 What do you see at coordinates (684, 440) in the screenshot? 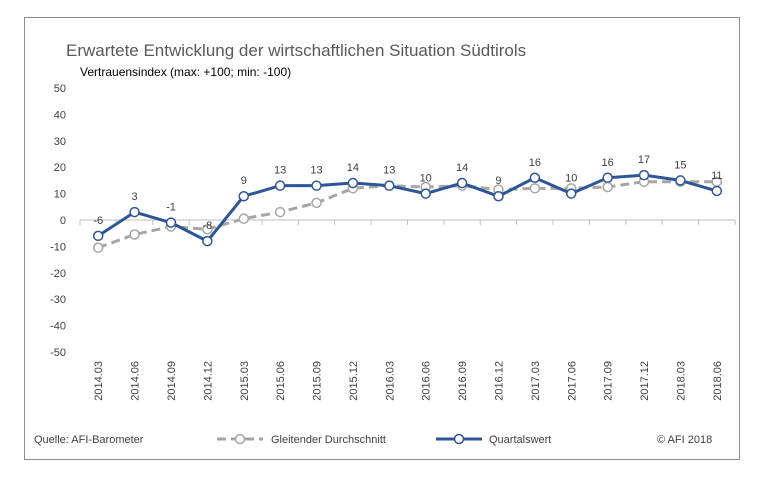
I see `copyright-note: © AFI 2018` at bounding box center [684, 440].